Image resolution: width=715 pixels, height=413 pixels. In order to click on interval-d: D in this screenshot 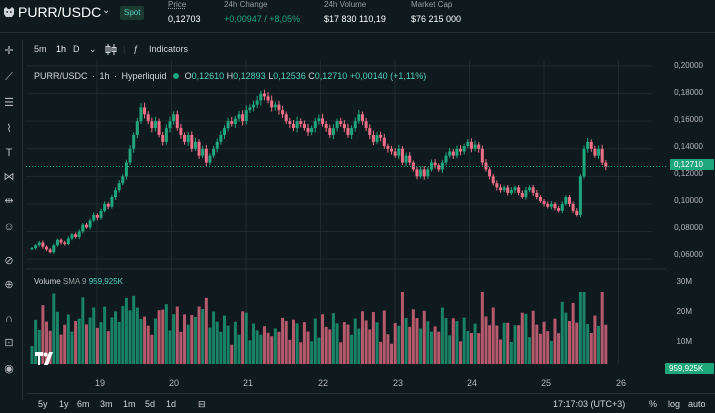, I will do `click(76, 49)`.